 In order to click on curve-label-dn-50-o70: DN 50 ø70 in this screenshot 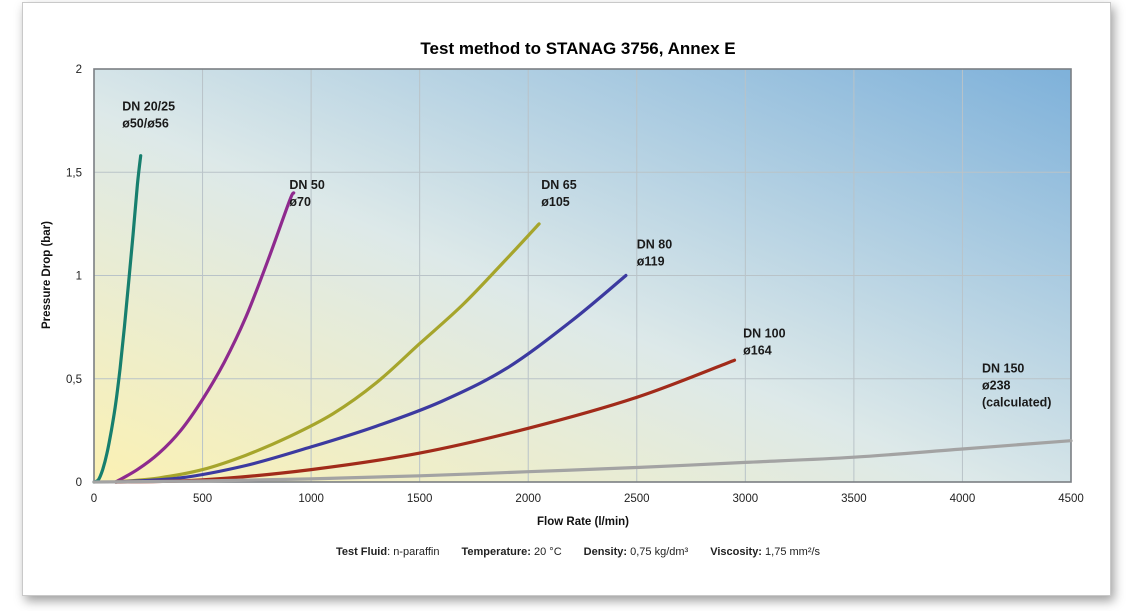, I will do `click(306, 193)`.